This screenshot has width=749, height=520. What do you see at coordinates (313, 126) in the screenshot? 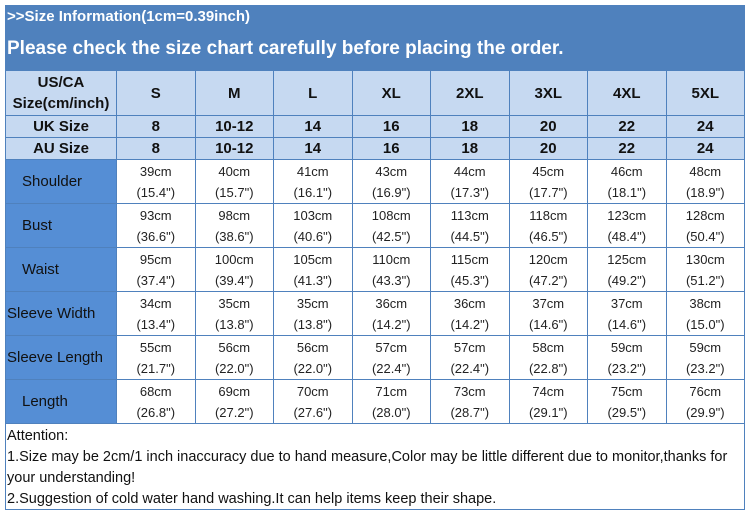
I see `uk-size-value: 14` at bounding box center [313, 126].